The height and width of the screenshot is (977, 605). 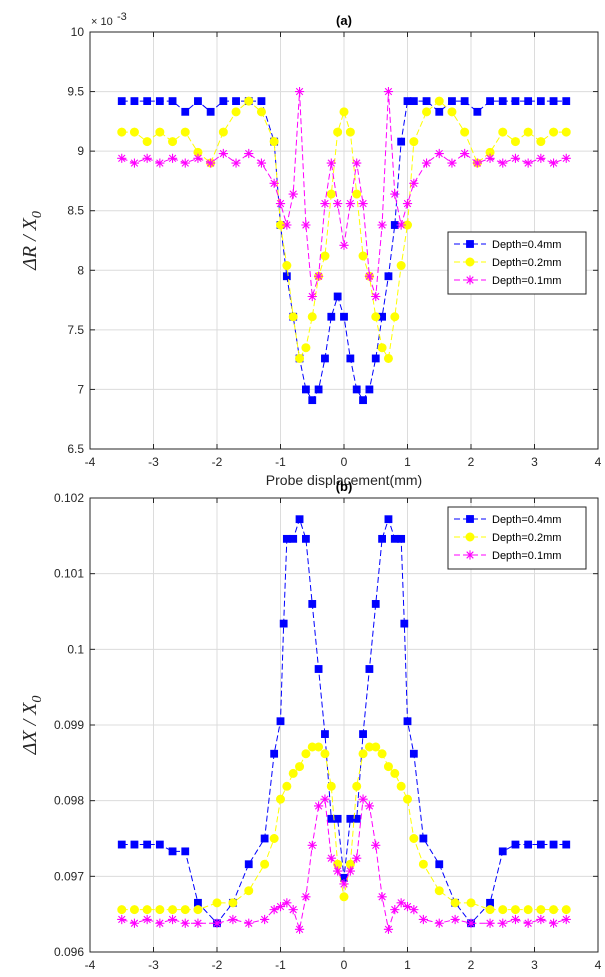 I want to click on y-tick-label: 8, so click(x=80, y=270).